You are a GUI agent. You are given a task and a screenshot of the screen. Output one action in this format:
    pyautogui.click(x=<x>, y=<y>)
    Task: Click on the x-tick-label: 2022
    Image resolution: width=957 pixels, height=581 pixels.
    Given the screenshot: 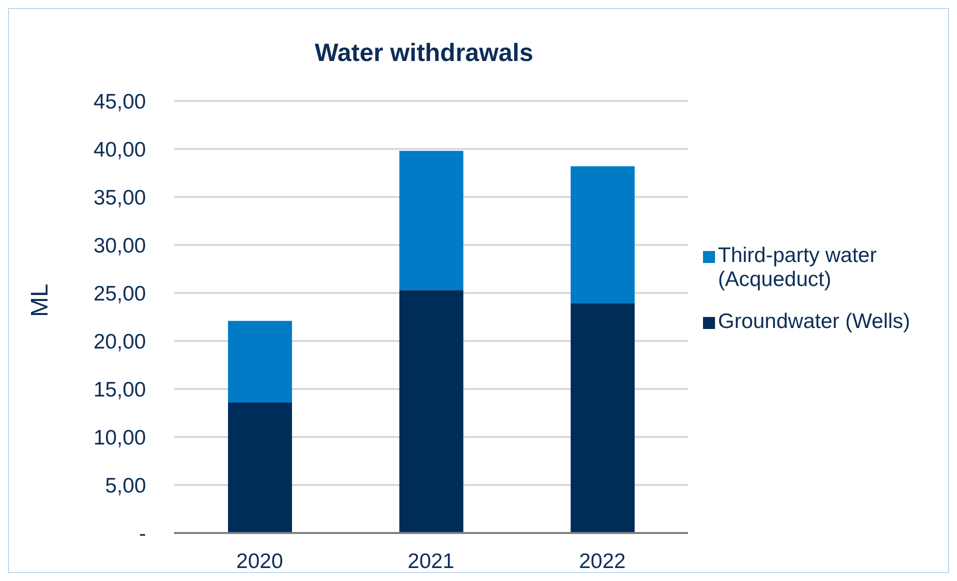 What is the action you would take?
    pyautogui.click(x=602, y=561)
    